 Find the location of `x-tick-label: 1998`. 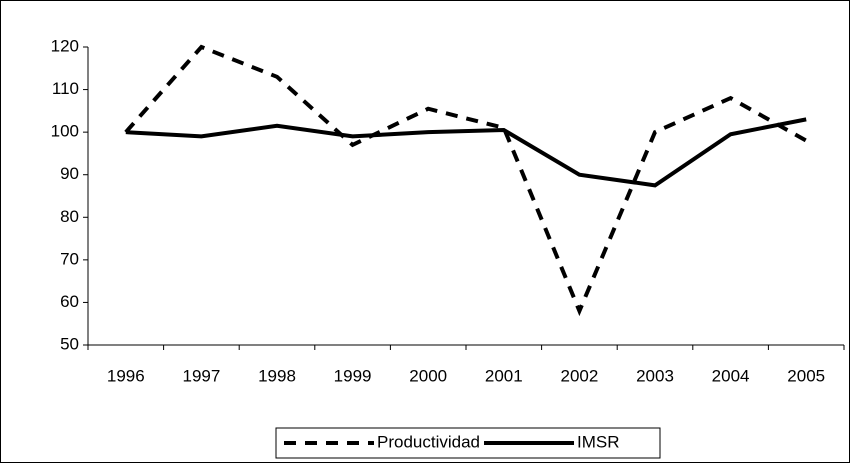

x-tick-label: 1998 is located at coordinates (277, 375).